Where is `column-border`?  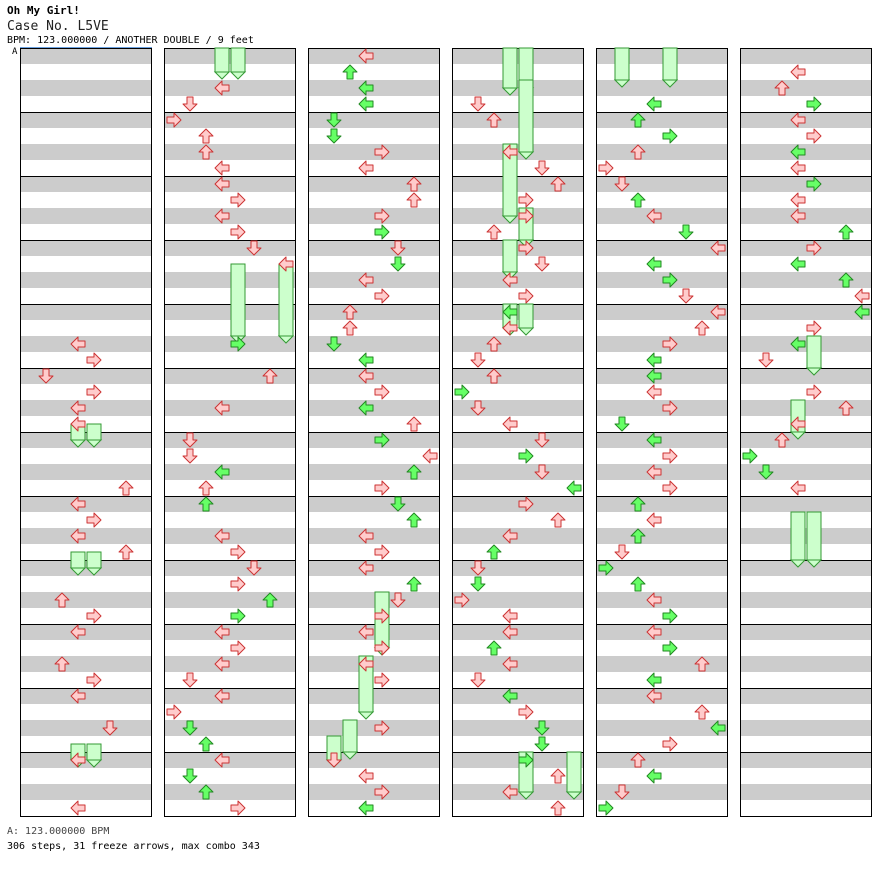 column-border is located at coordinates (374, 432).